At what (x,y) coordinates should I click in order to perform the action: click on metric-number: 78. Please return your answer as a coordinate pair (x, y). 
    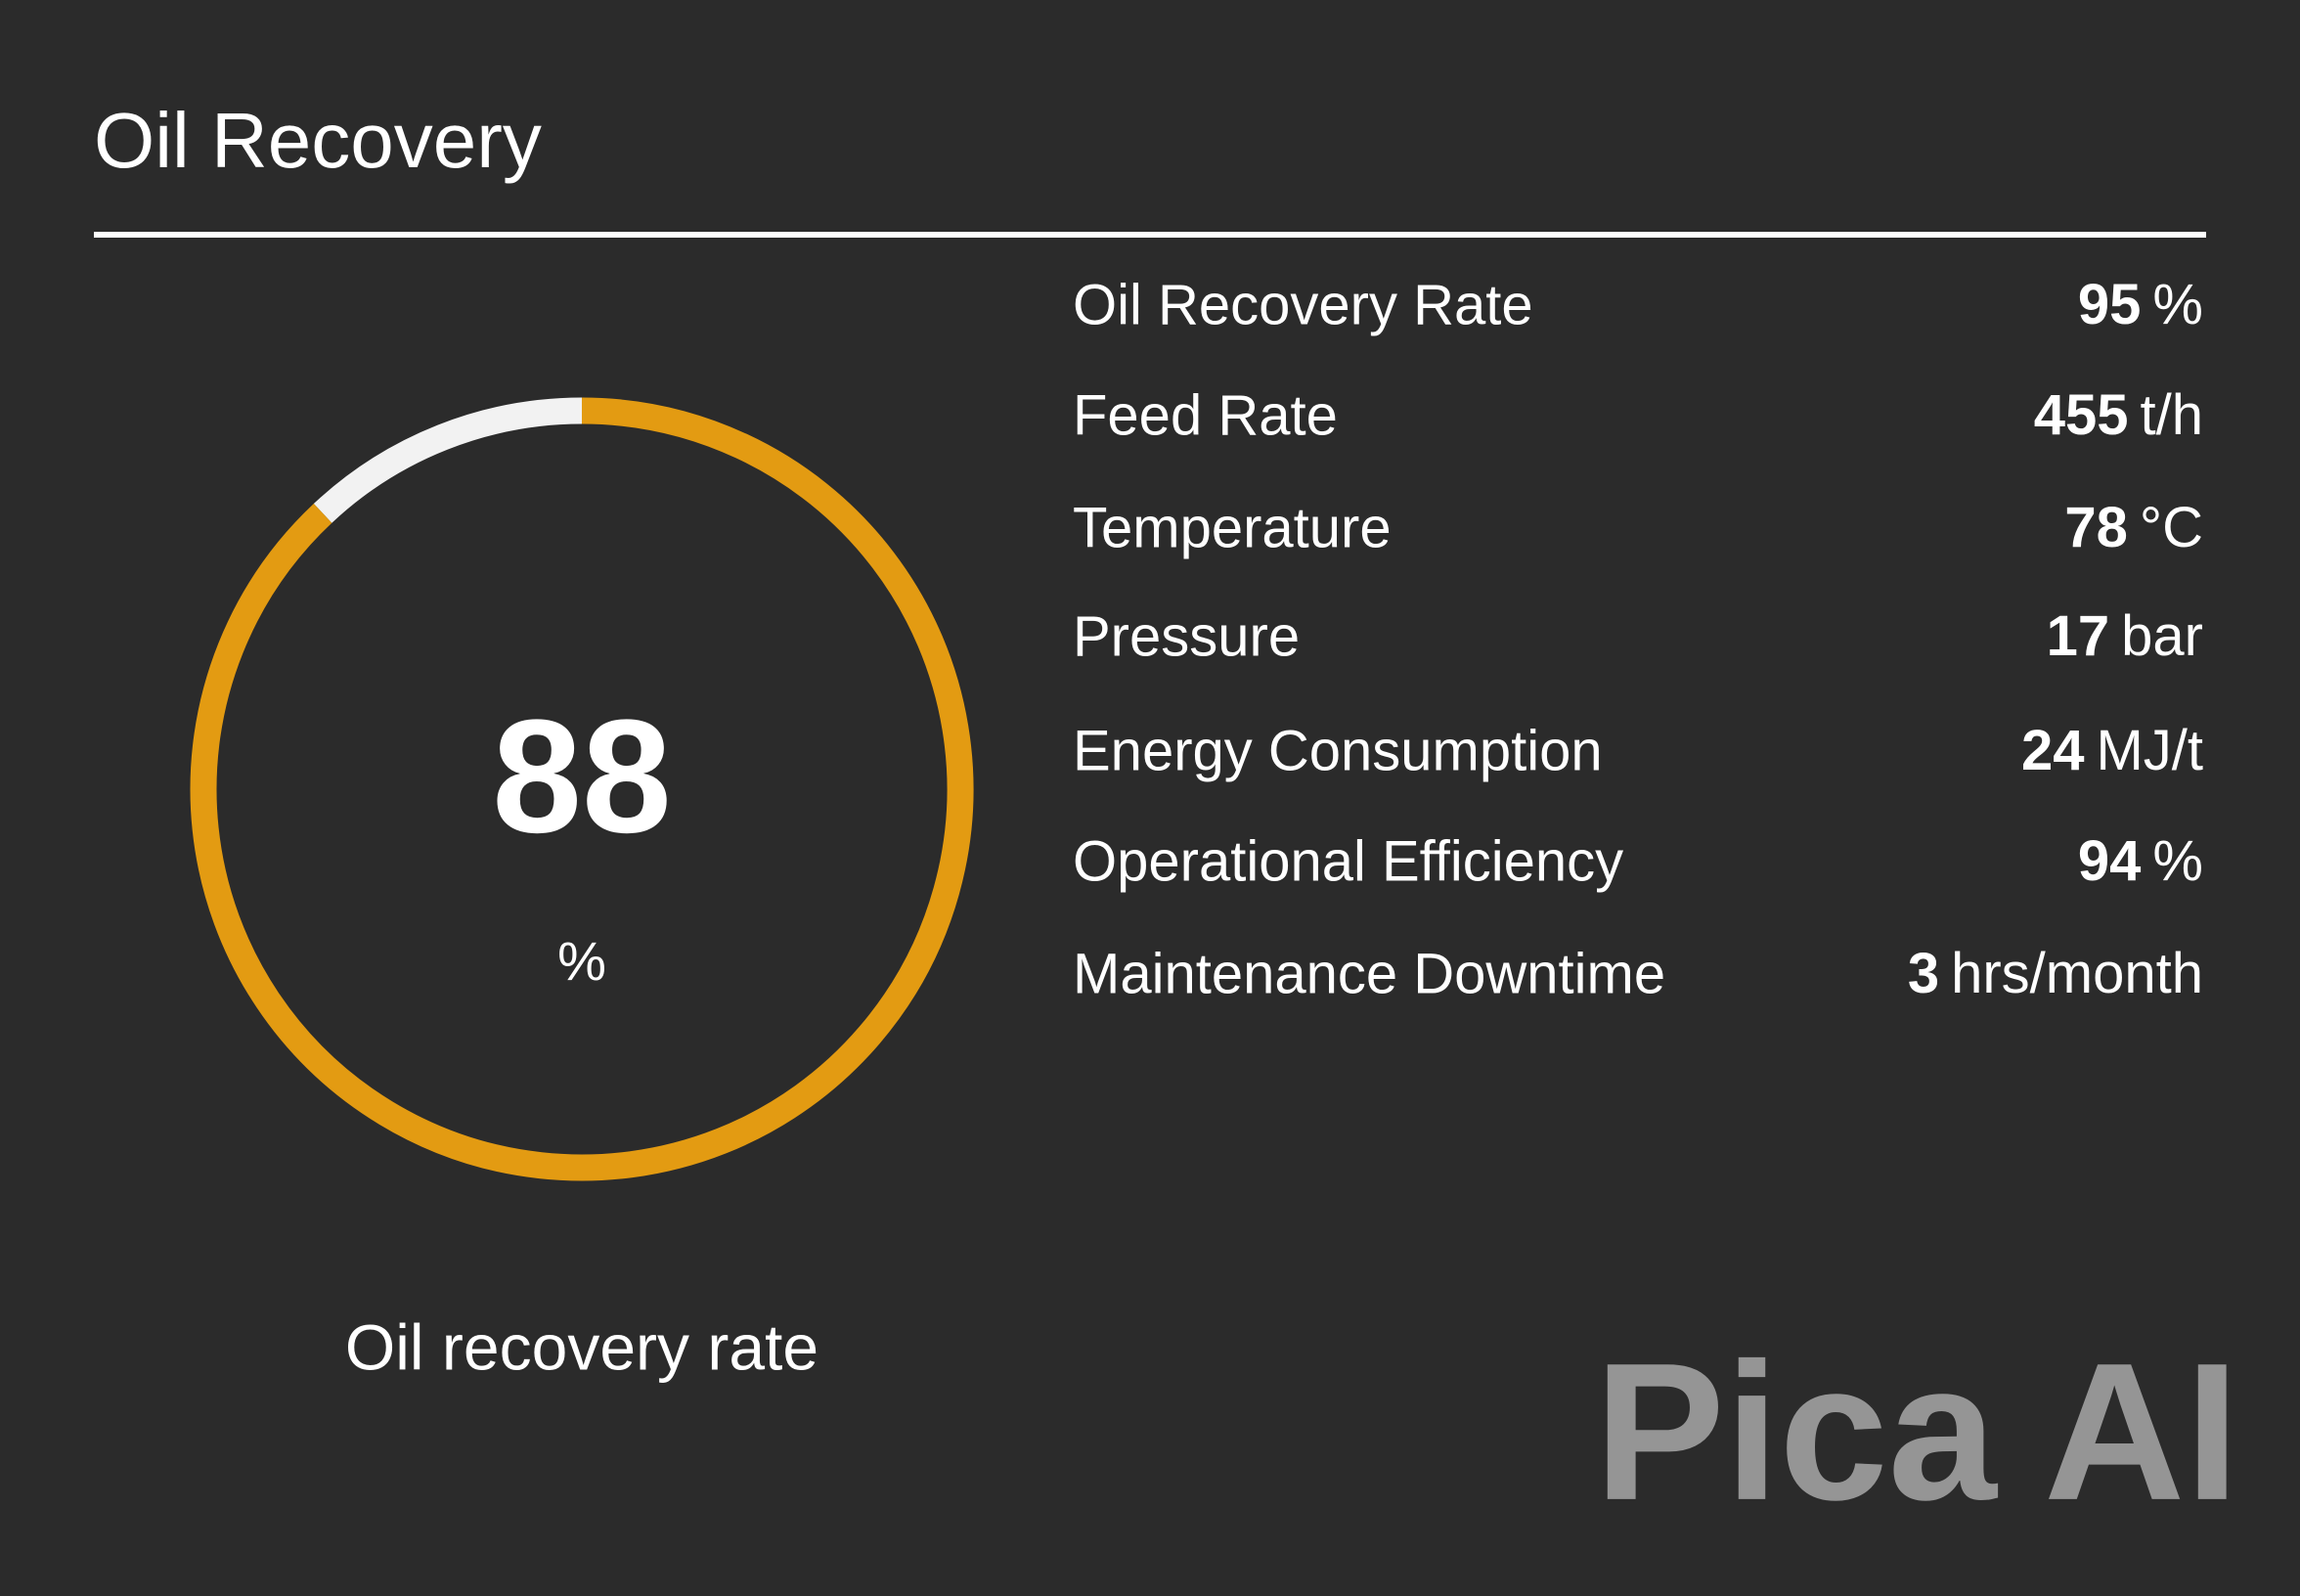
    Looking at the image, I should click on (2096, 527).